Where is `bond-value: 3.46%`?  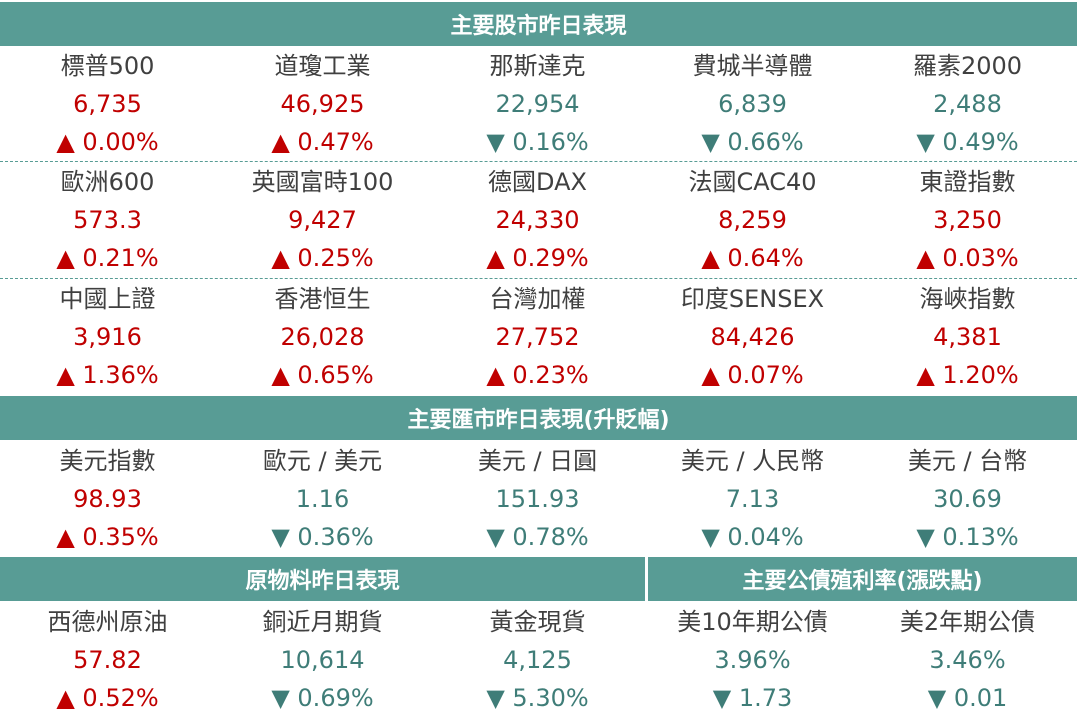 bond-value: 3.46% is located at coordinates (967, 660).